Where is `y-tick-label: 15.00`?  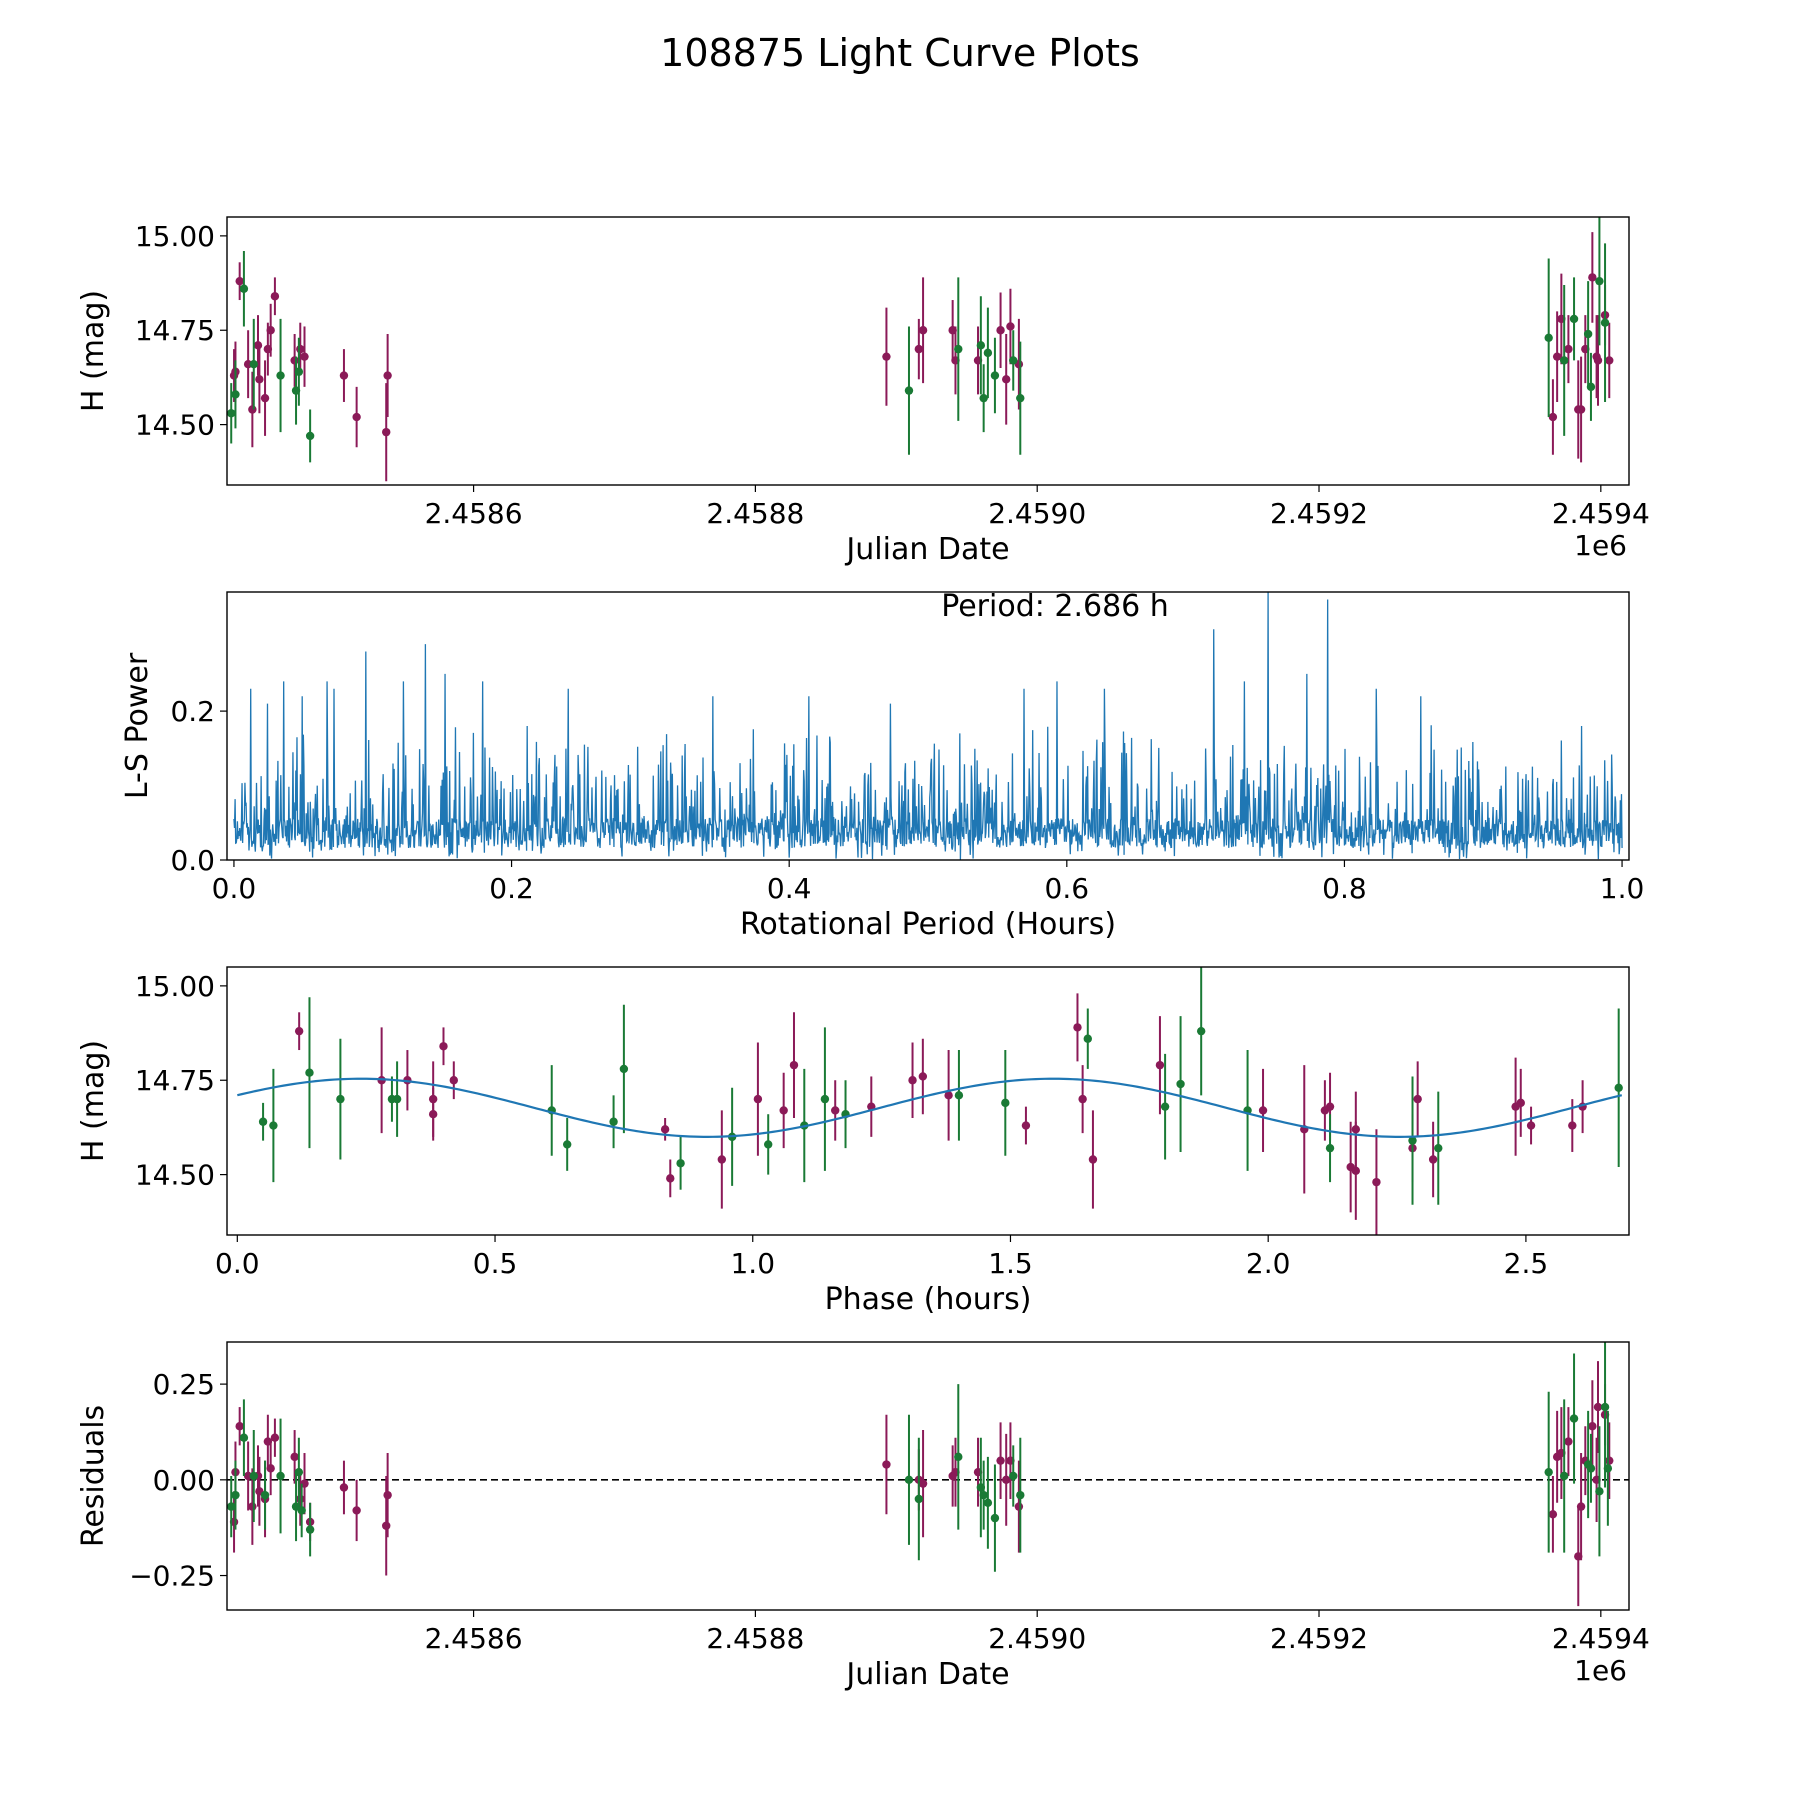
y-tick-label: 15.00 is located at coordinates (175, 236).